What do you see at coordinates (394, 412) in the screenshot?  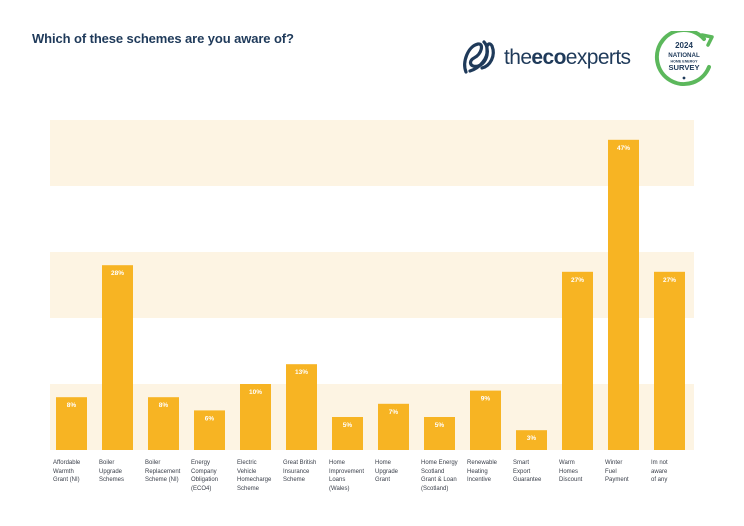 I see `bar-value-label-8: 7%` at bounding box center [394, 412].